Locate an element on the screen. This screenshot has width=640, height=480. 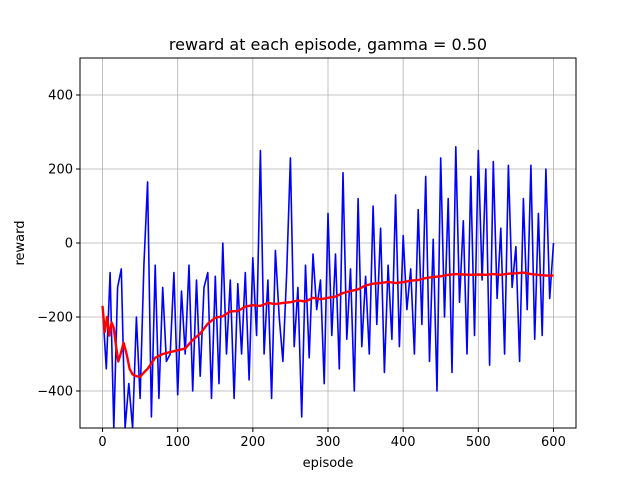
x-tick-label: 500 is located at coordinates (478, 442).